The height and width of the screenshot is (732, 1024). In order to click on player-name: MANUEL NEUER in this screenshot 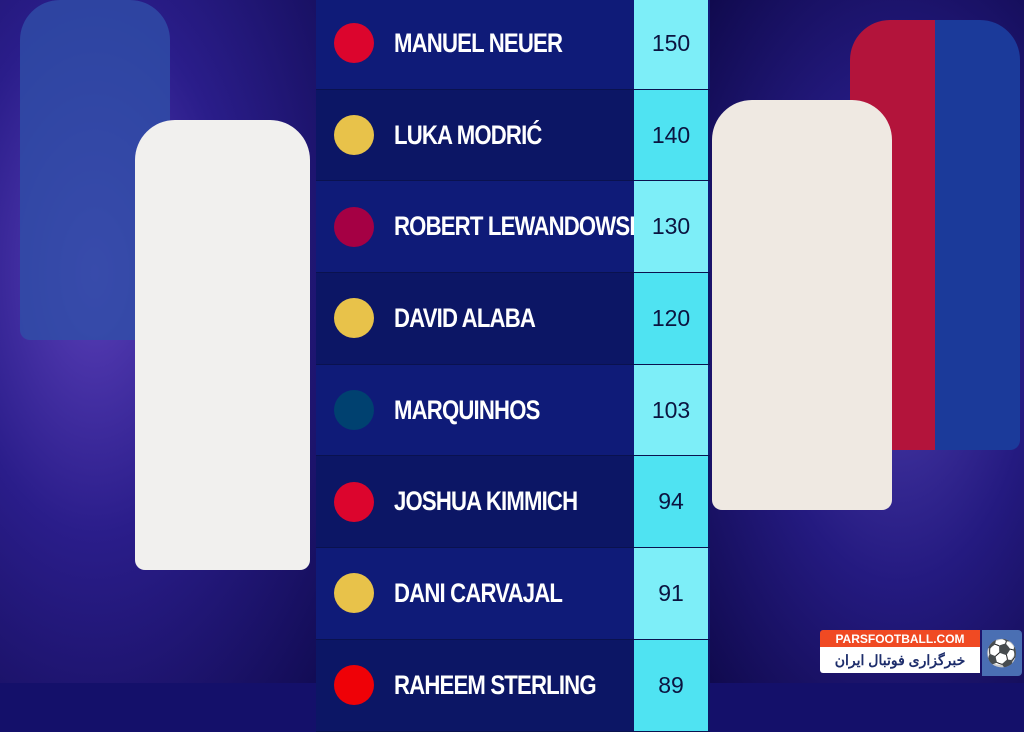, I will do `click(478, 42)`.